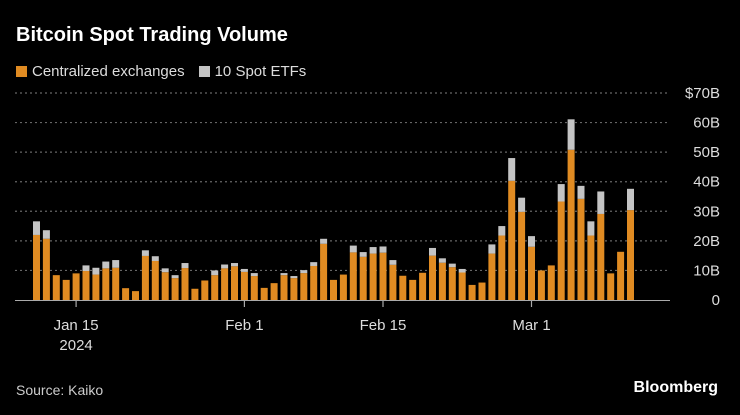 Image resolution: width=740 pixels, height=415 pixels. What do you see at coordinates (716, 300) in the screenshot?
I see `y-tick-label: 0` at bounding box center [716, 300].